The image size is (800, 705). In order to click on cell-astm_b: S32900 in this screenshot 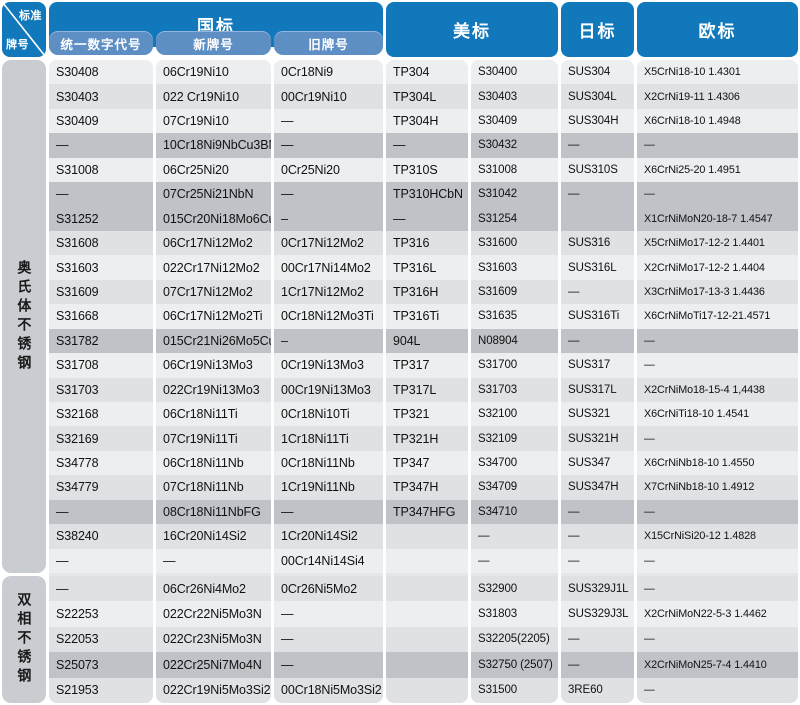, I will do `click(514, 589)`.